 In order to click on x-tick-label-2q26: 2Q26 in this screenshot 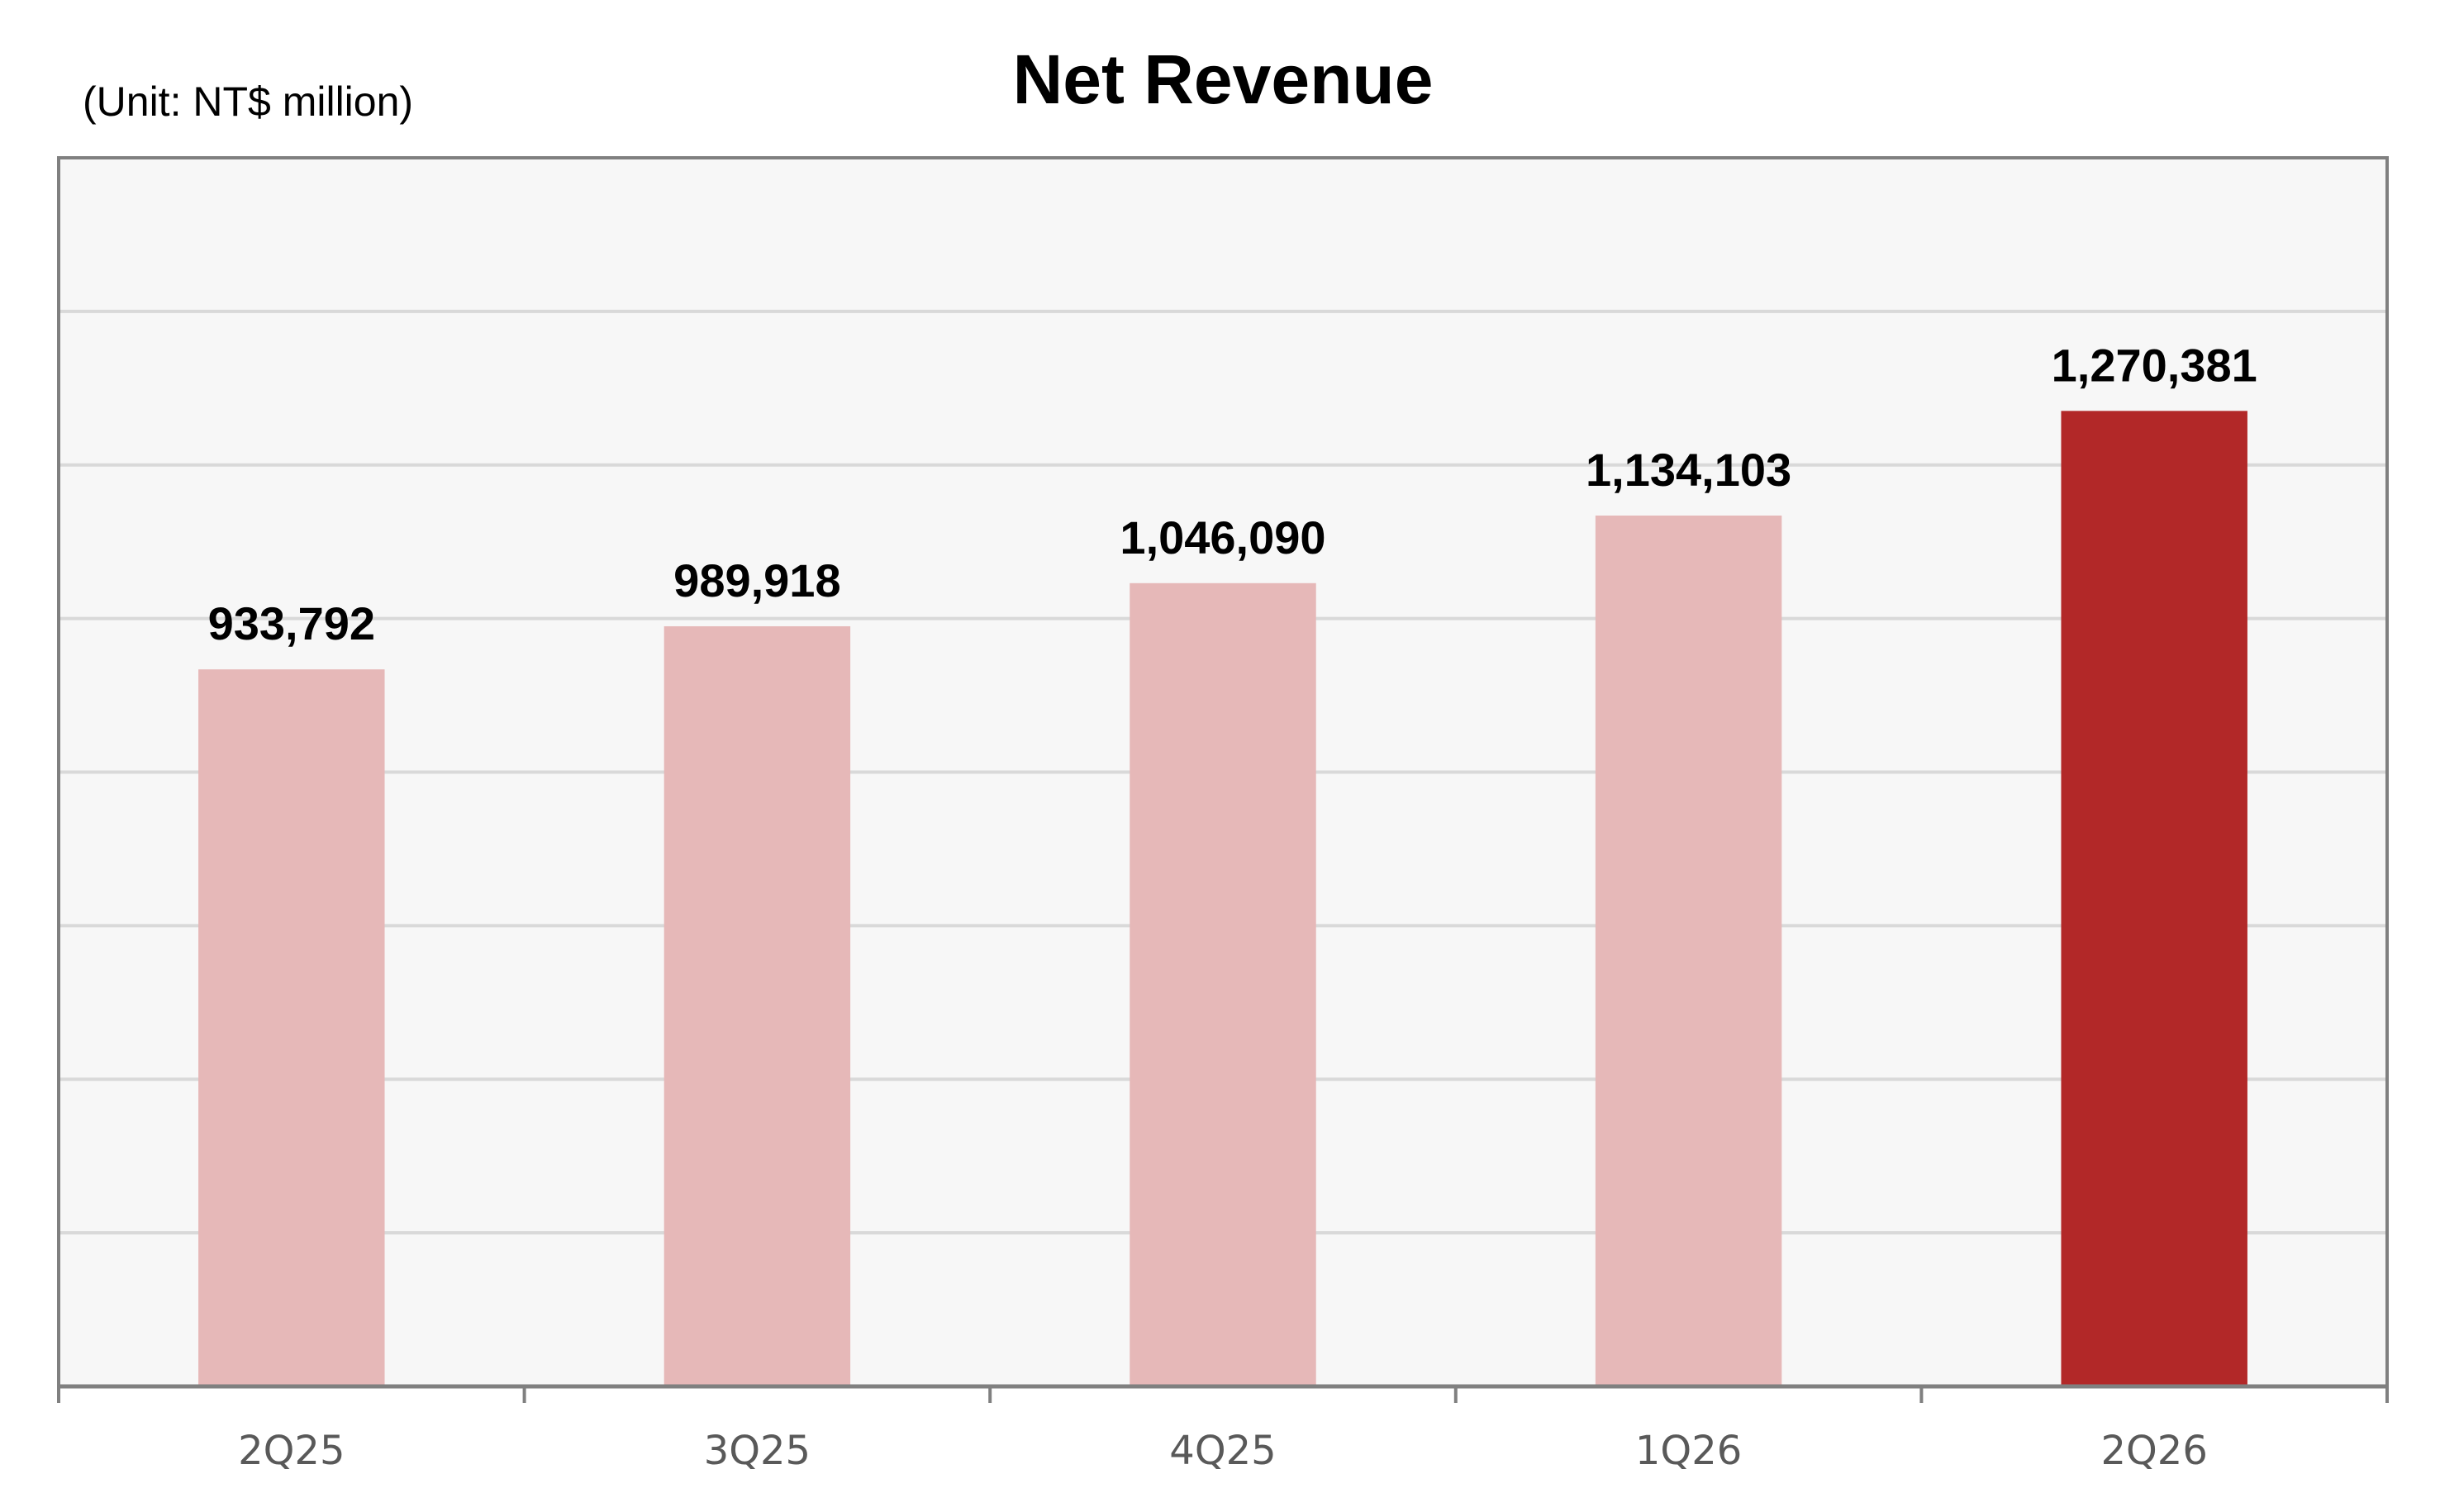, I will do `click(2153, 1451)`.